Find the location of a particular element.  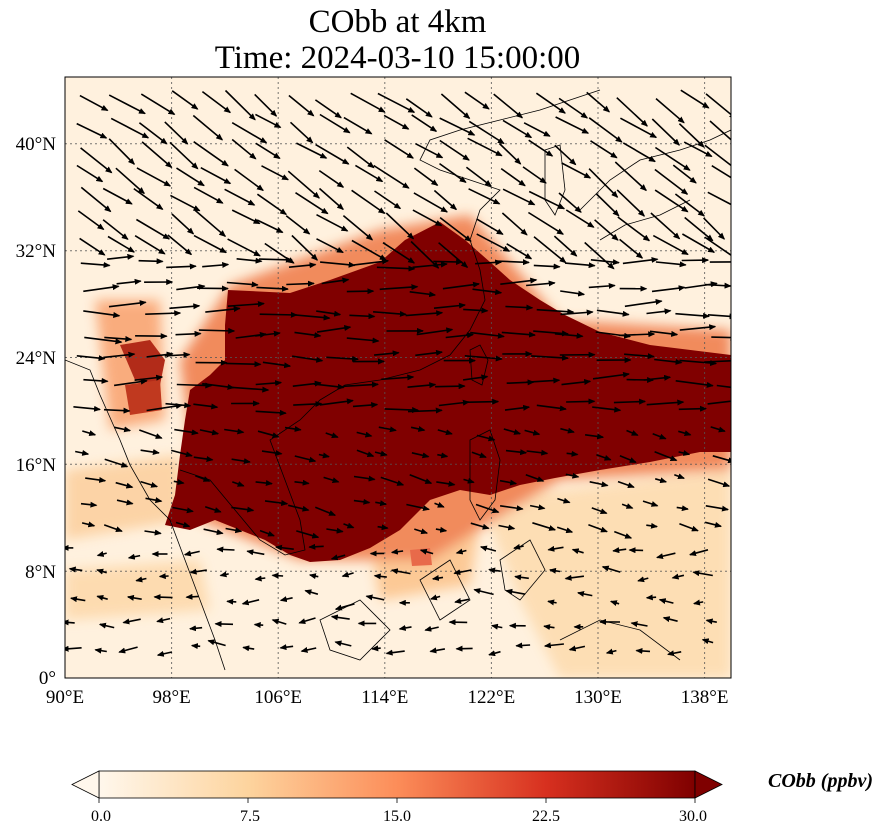

lon-tick-90: 90°E is located at coordinates (65, 697).